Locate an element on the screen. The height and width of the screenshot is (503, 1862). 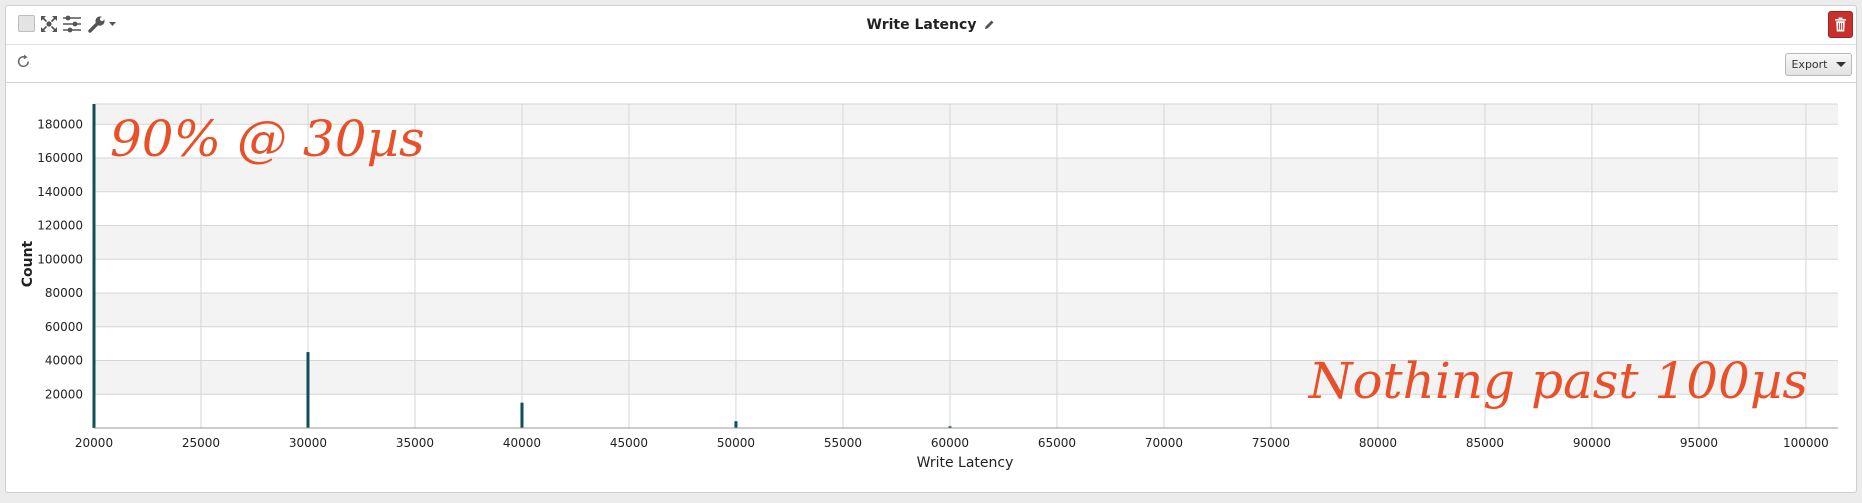
x-tick-label: 95000 is located at coordinates (1699, 443).